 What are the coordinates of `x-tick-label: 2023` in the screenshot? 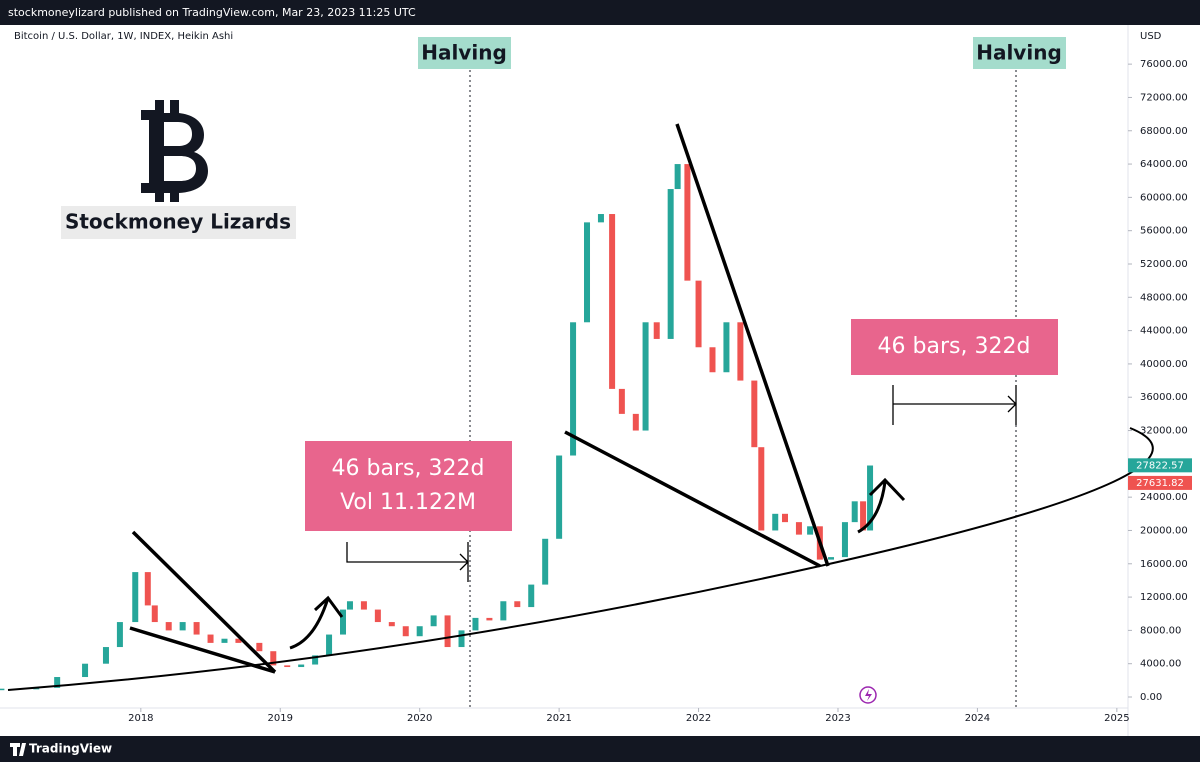 It's located at (837, 718).